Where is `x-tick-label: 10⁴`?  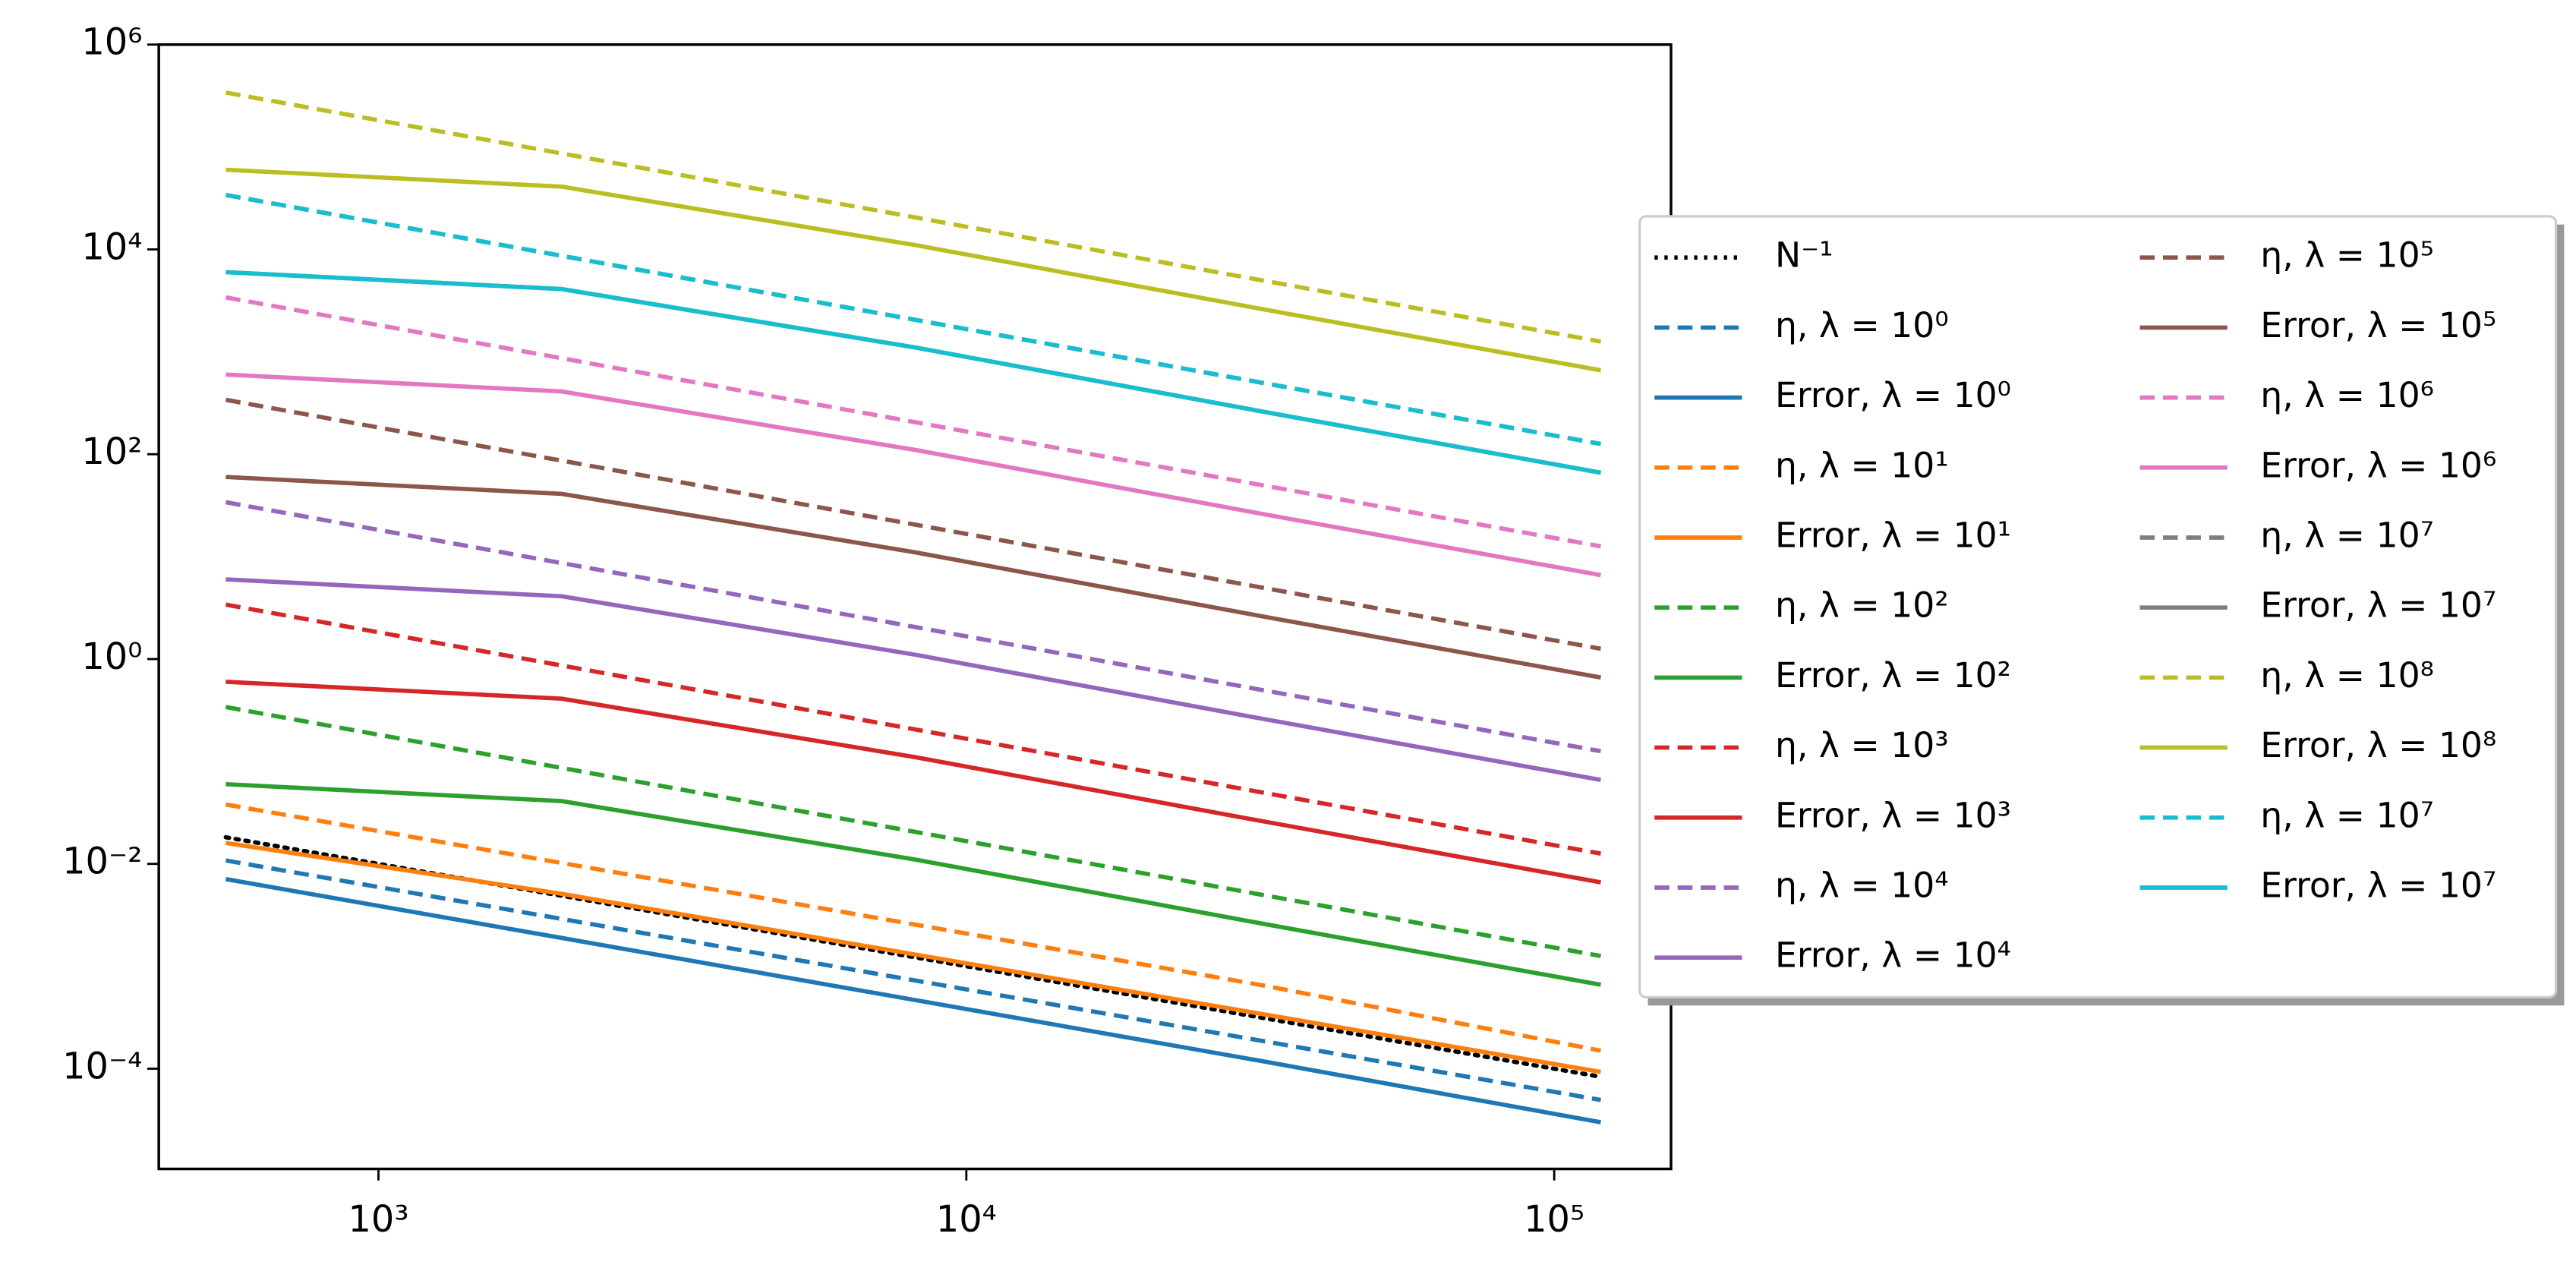
x-tick-label: 10⁴ is located at coordinates (966, 1220).